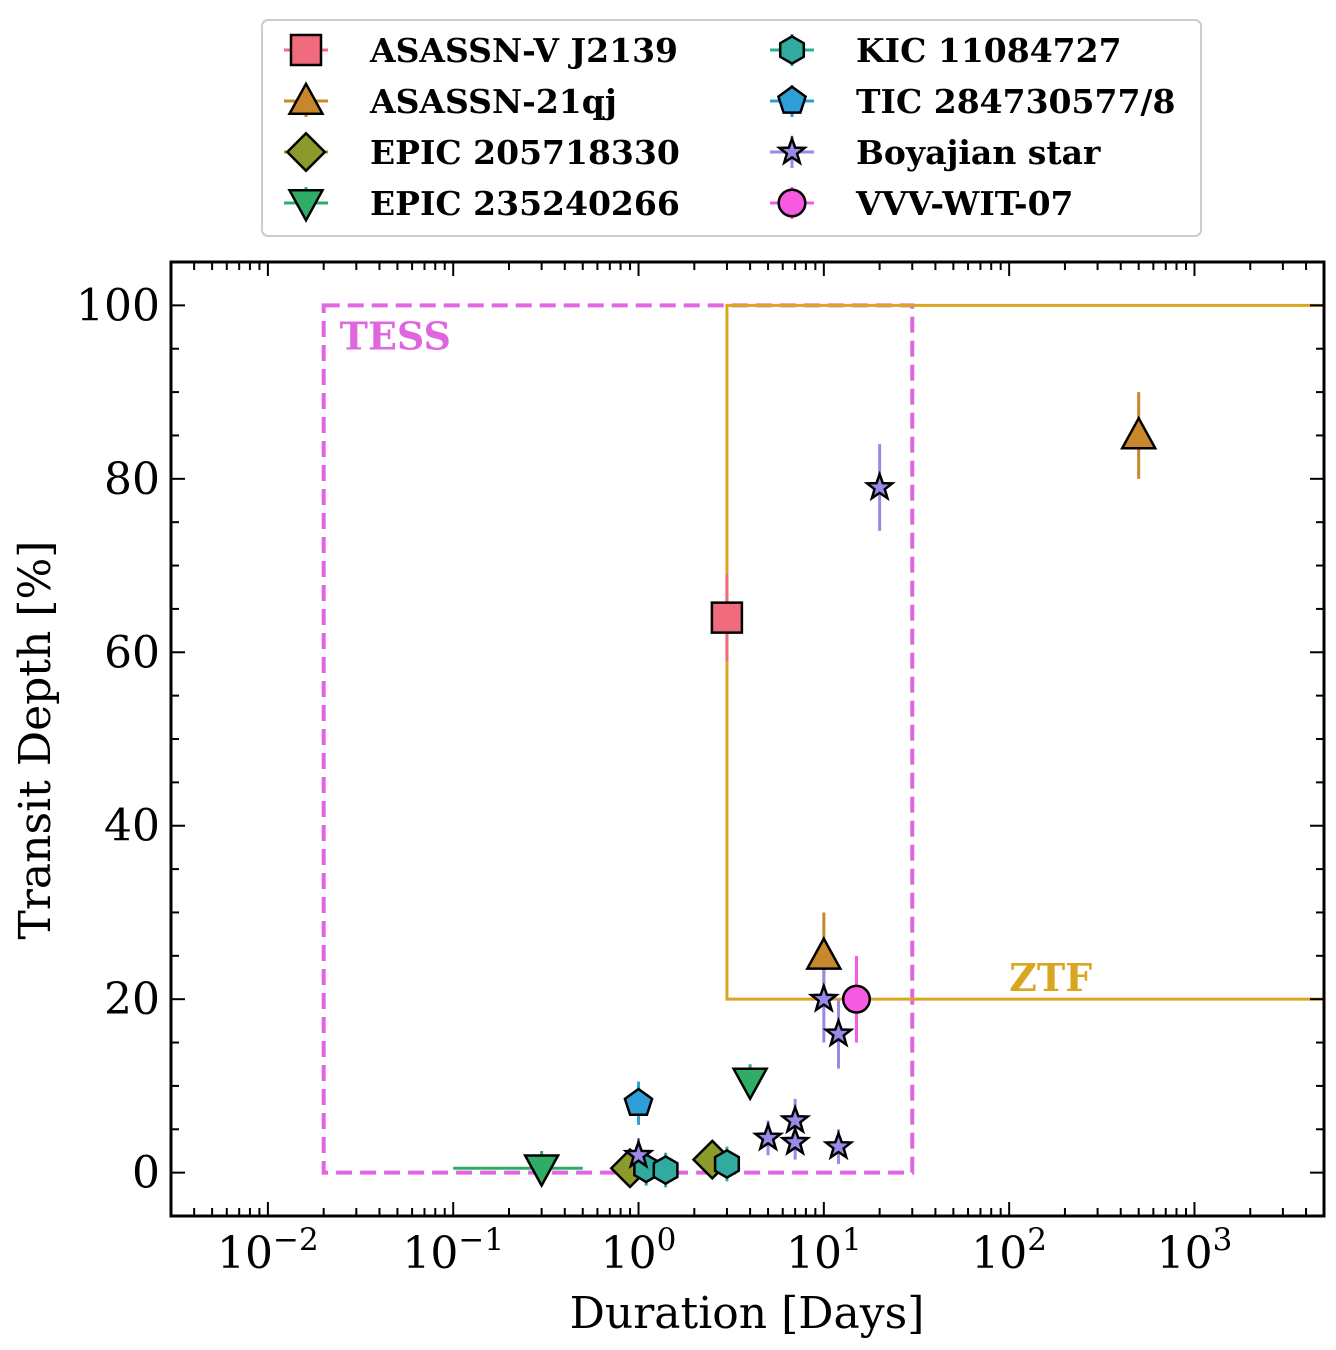 The width and height of the screenshot is (1336, 1350). What do you see at coordinates (1050, 977) in the screenshot?
I see `region-label-ztf: ZTF` at bounding box center [1050, 977].